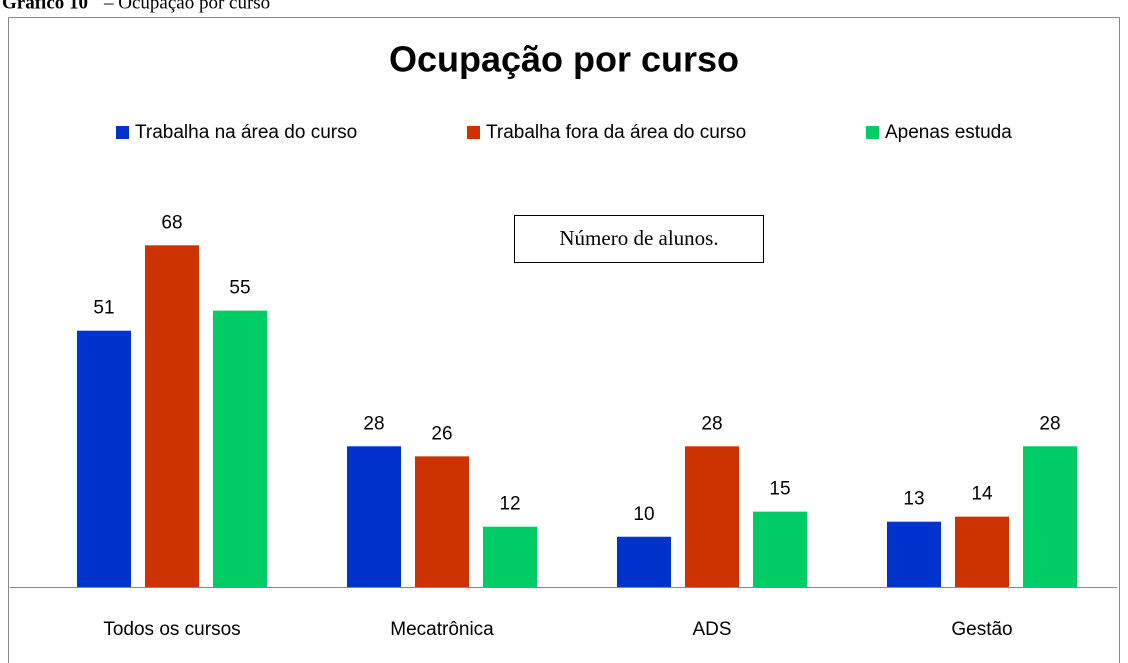 Image resolution: width=1128 pixels, height=663 pixels. What do you see at coordinates (442, 629) in the screenshot?
I see `x-tick-label: Mecatrônica` at bounding box center [442, 629].